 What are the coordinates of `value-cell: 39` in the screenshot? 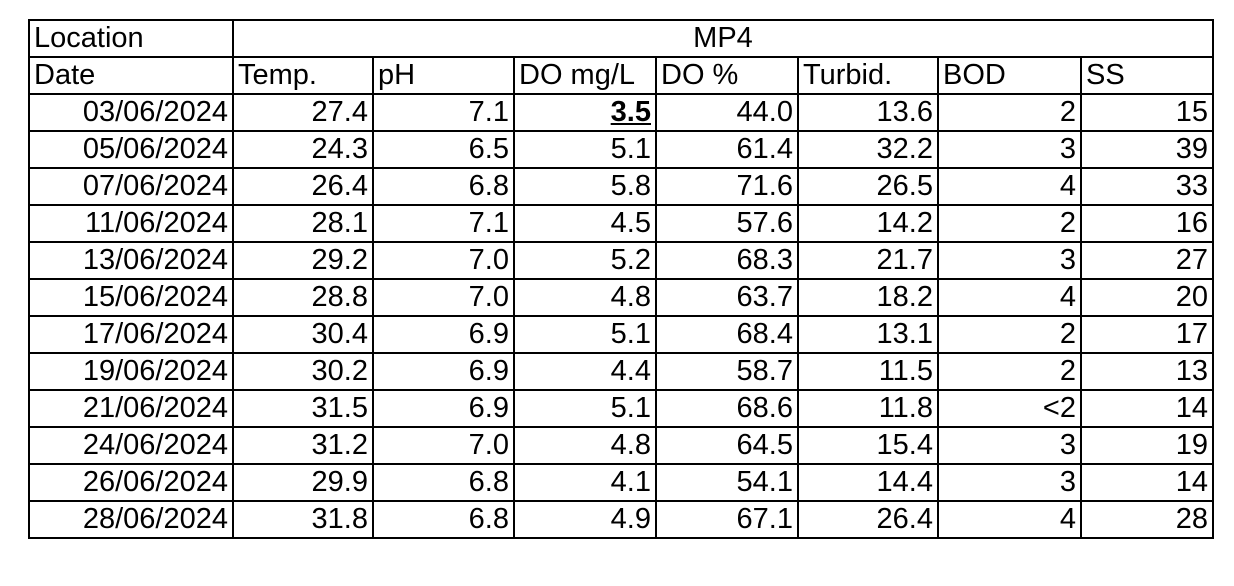 It's located at (1147, 149).